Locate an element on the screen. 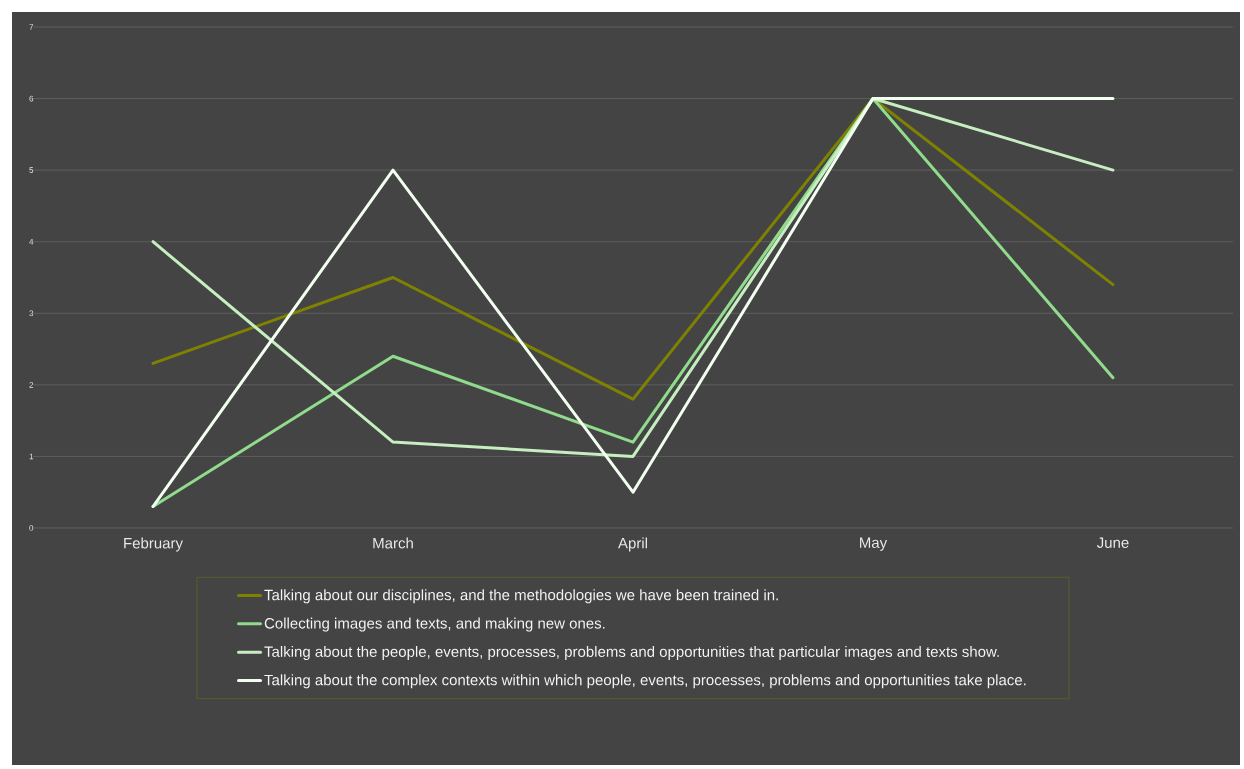 This screenshot has height=769, width=1244. x-tick-label: June is located at coordinates (1112, 542).